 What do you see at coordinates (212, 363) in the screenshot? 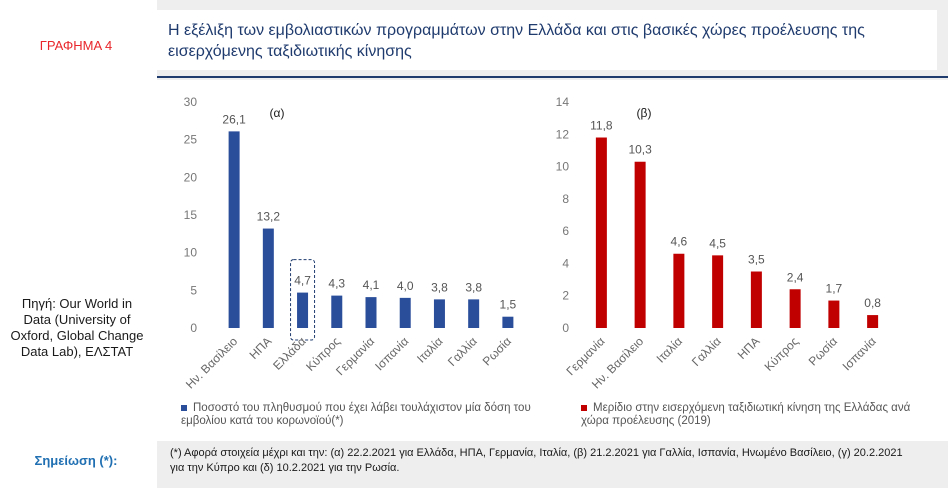
I see `x-tick-label: Ην. Βασίλειο` at bounding box center [212, 363].